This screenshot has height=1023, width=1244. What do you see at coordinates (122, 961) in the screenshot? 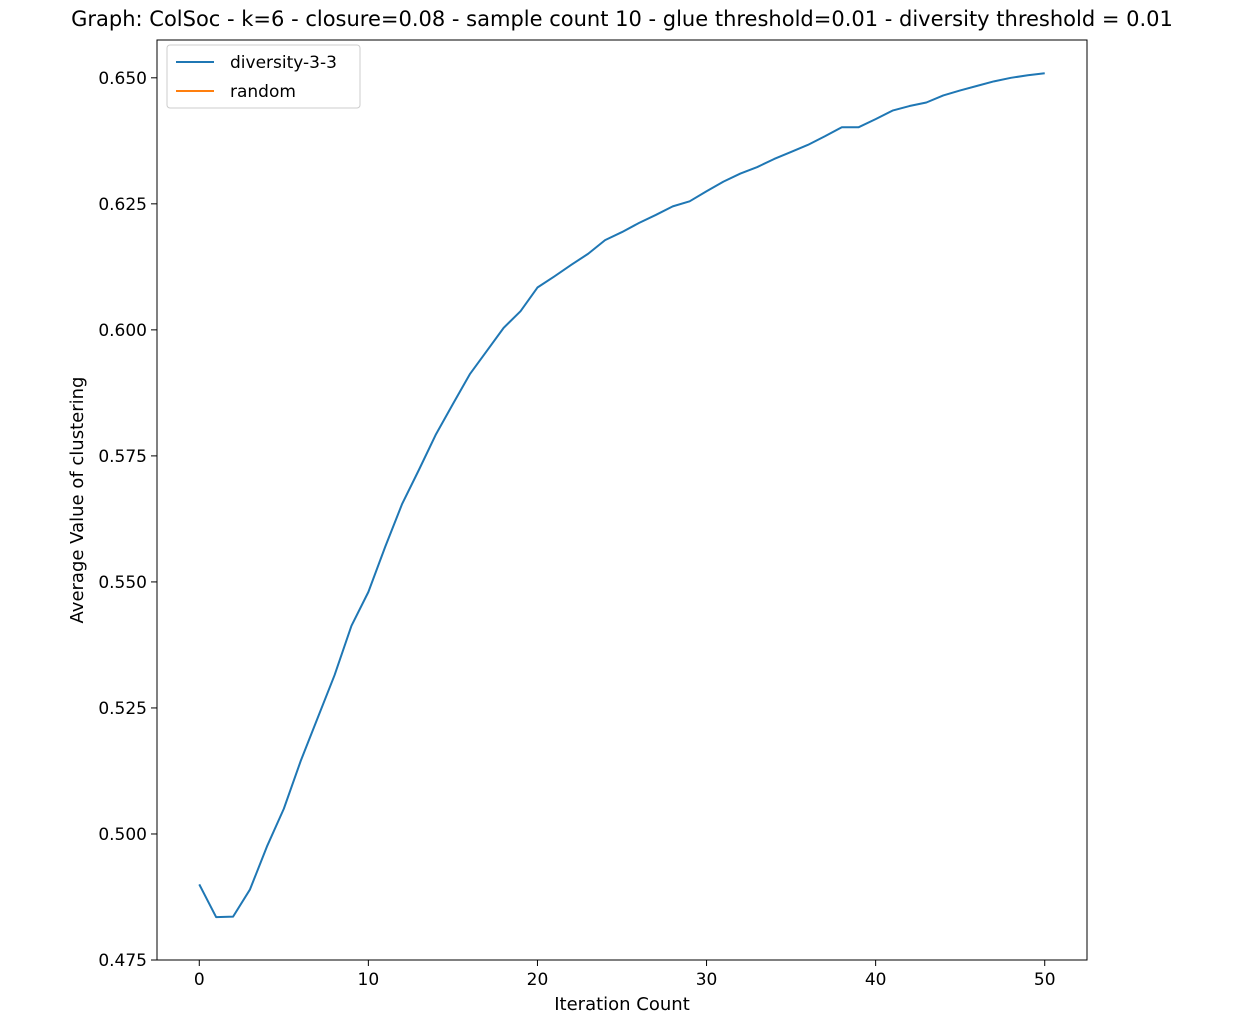
I see `y-tick-label: 0.475` at bounding box center [122, 961].